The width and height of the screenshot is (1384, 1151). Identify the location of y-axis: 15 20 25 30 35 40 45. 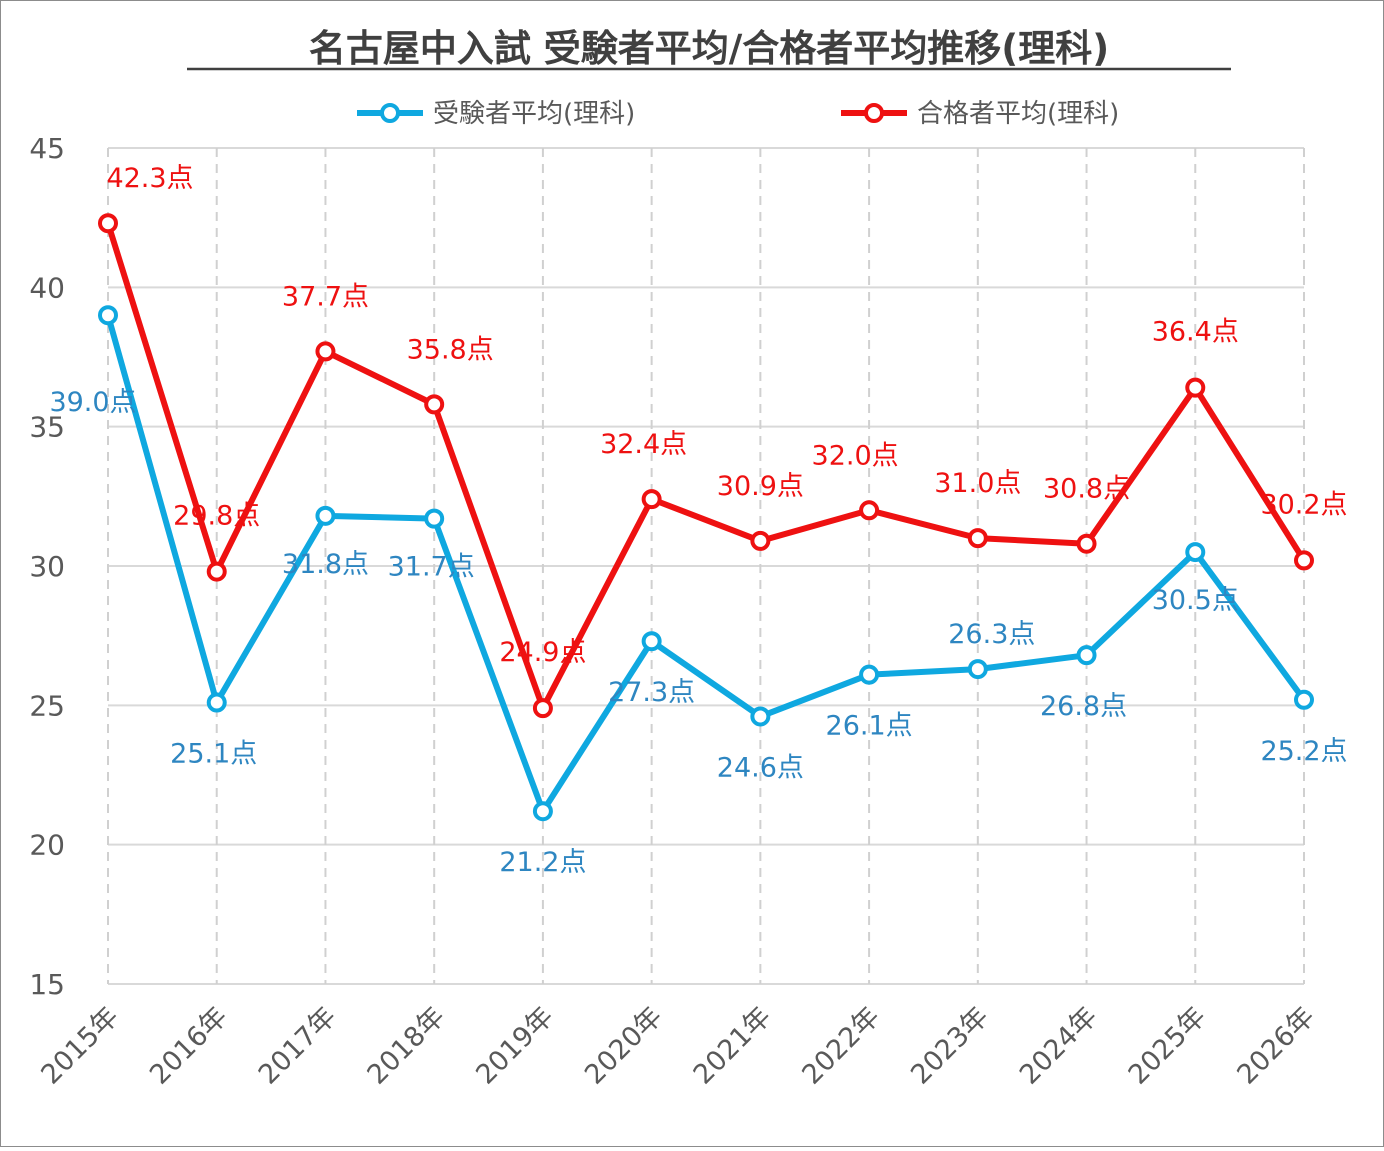
(47, 566).